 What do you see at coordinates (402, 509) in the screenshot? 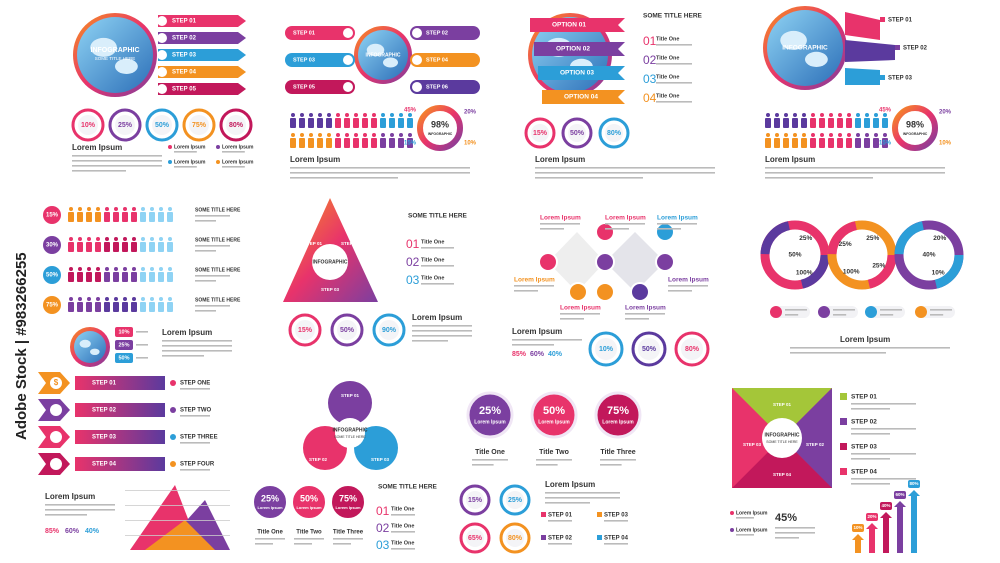
I see `label: Title One` at bounding box center [402, 509].